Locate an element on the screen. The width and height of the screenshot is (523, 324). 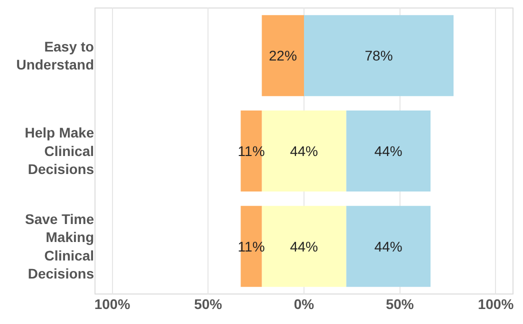
data-label: 22% is located at coordinates (282, 56).